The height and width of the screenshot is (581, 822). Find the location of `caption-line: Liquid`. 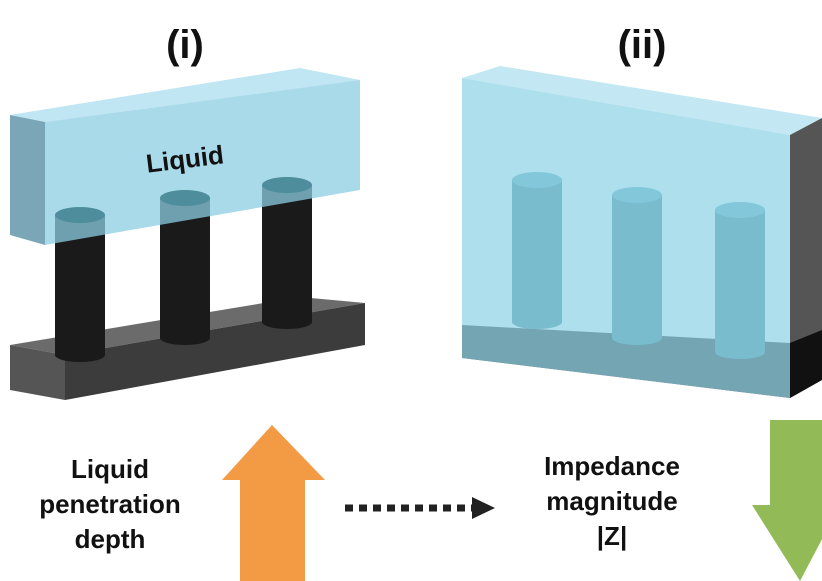

caption-line: Liquid is located at coordinates (110, 469).